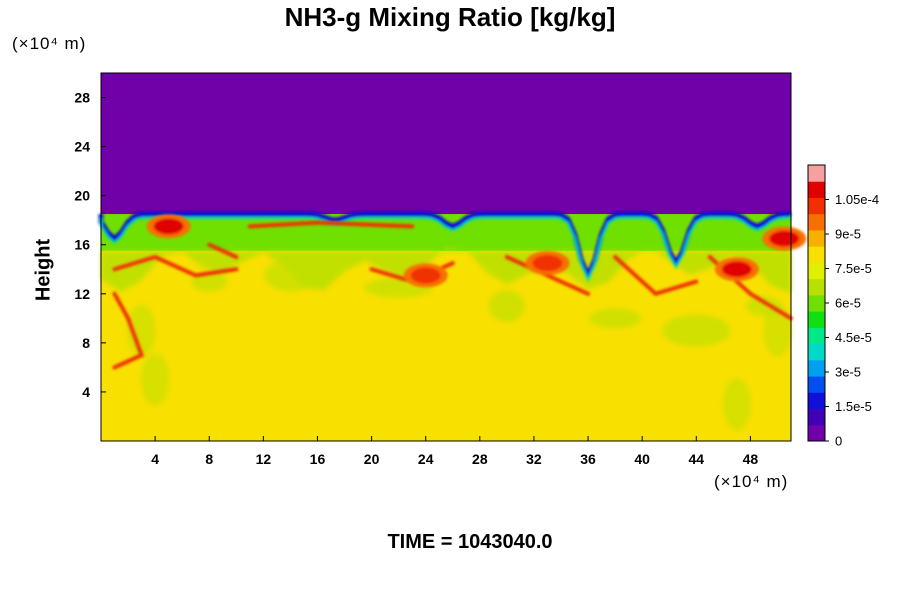 This screenshot has width=900, height=600. What do you see at coordinates (82, 245) in the screenshot?
I see `y-tick-label: 16` at bounding box center [82, 245].